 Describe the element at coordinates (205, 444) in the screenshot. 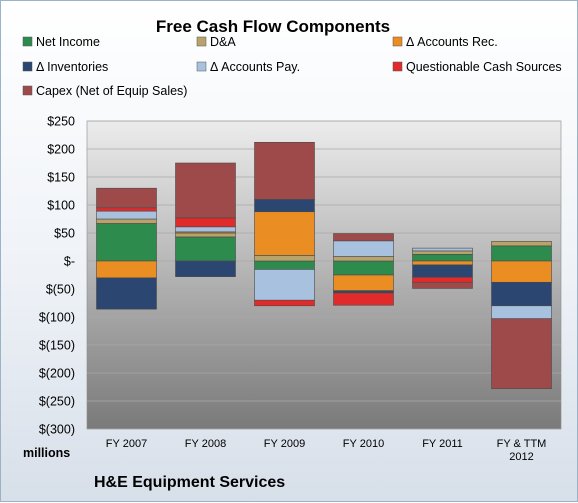

I see `x-tick-label: FY 2008` at that location.